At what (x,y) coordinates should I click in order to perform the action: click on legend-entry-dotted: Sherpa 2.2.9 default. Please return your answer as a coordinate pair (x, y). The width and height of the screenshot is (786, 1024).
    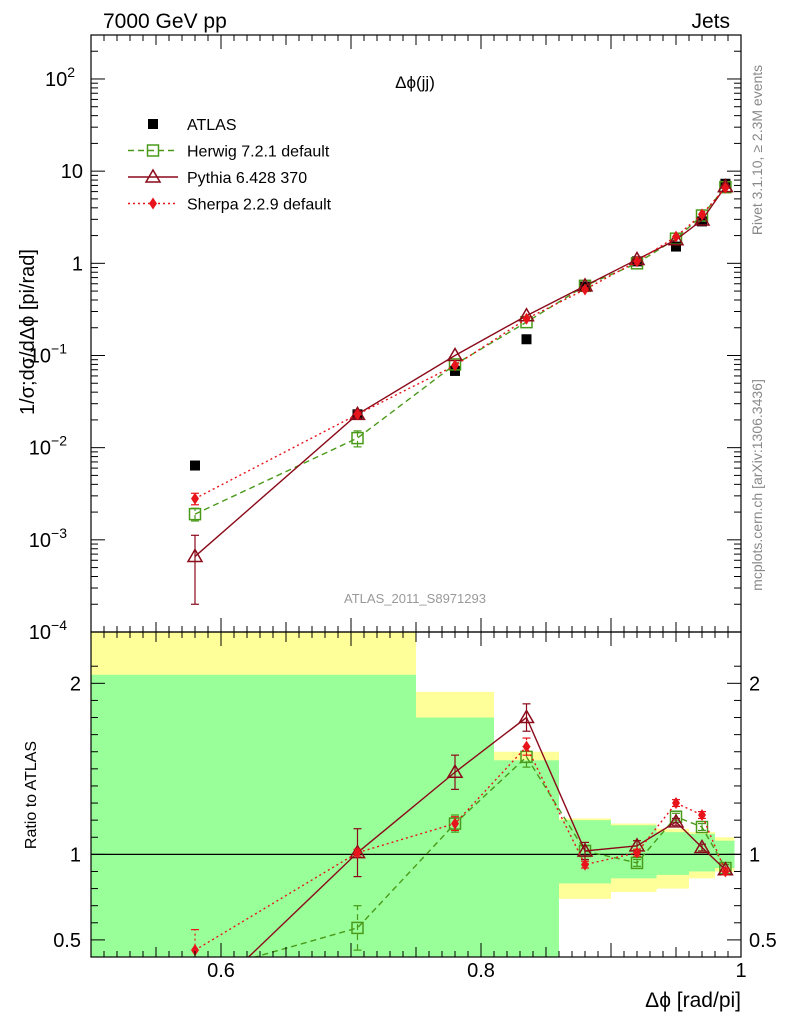
    Looking at the image, I should click on (230, 205).